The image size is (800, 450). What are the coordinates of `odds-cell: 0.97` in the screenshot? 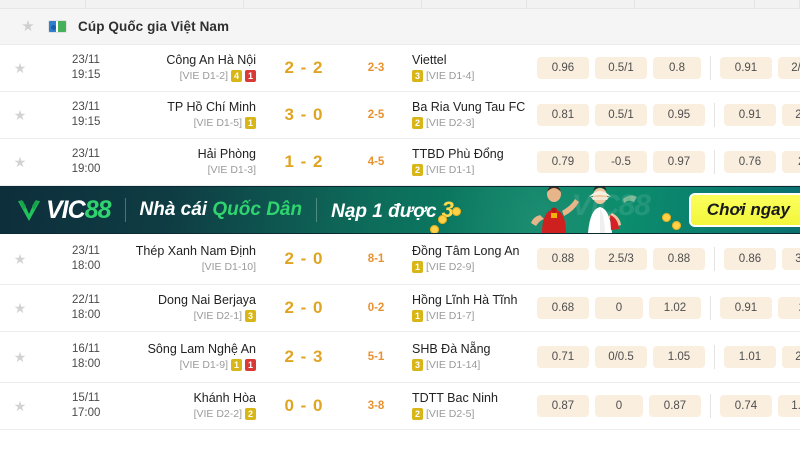 It's located at (679, 162).